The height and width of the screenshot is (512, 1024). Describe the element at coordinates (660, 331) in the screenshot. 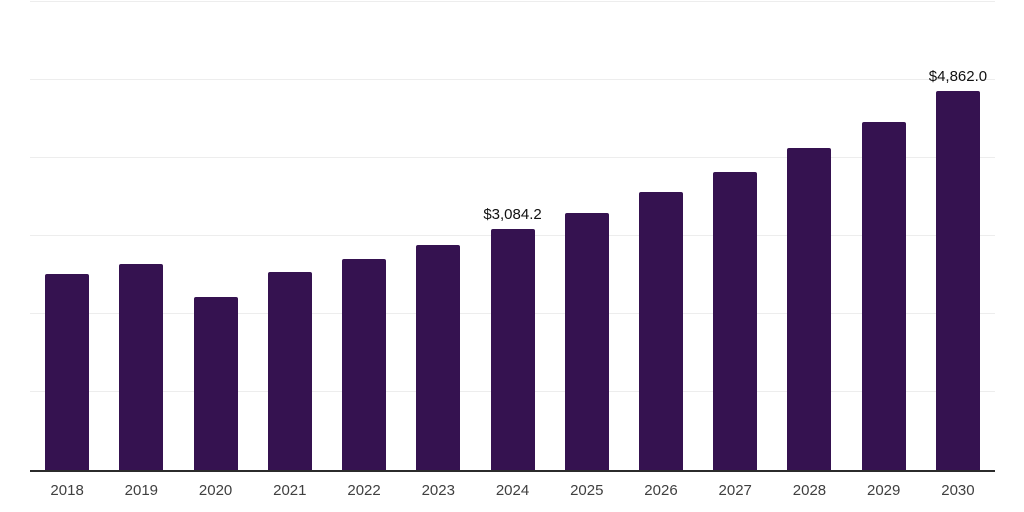

I see `bar-2026` at that location.